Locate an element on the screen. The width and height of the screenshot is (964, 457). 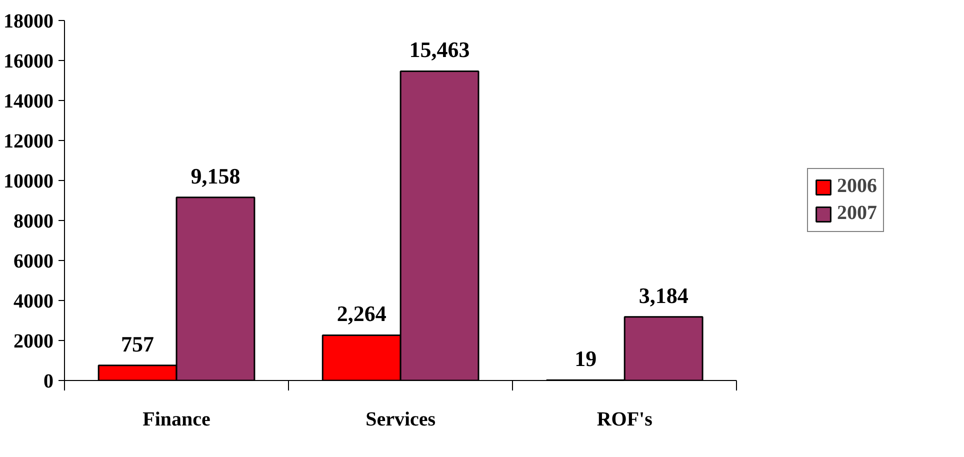
y-tick-label: 0 is located at coordinates (49, 381).